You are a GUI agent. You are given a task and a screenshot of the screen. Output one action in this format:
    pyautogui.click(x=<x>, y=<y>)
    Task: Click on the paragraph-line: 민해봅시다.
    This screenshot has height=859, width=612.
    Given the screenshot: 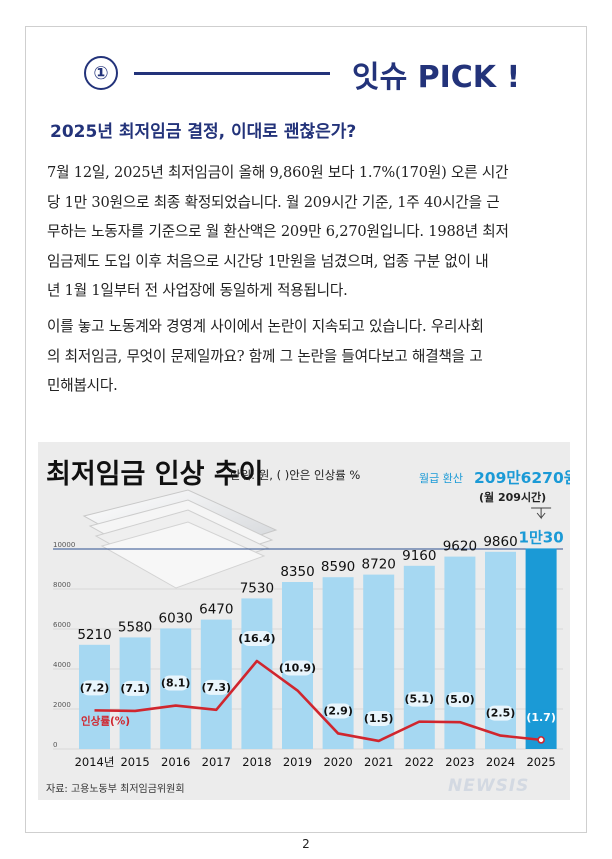 What is the action you would take?
    pyautogui.click(x=82, y=385)
    